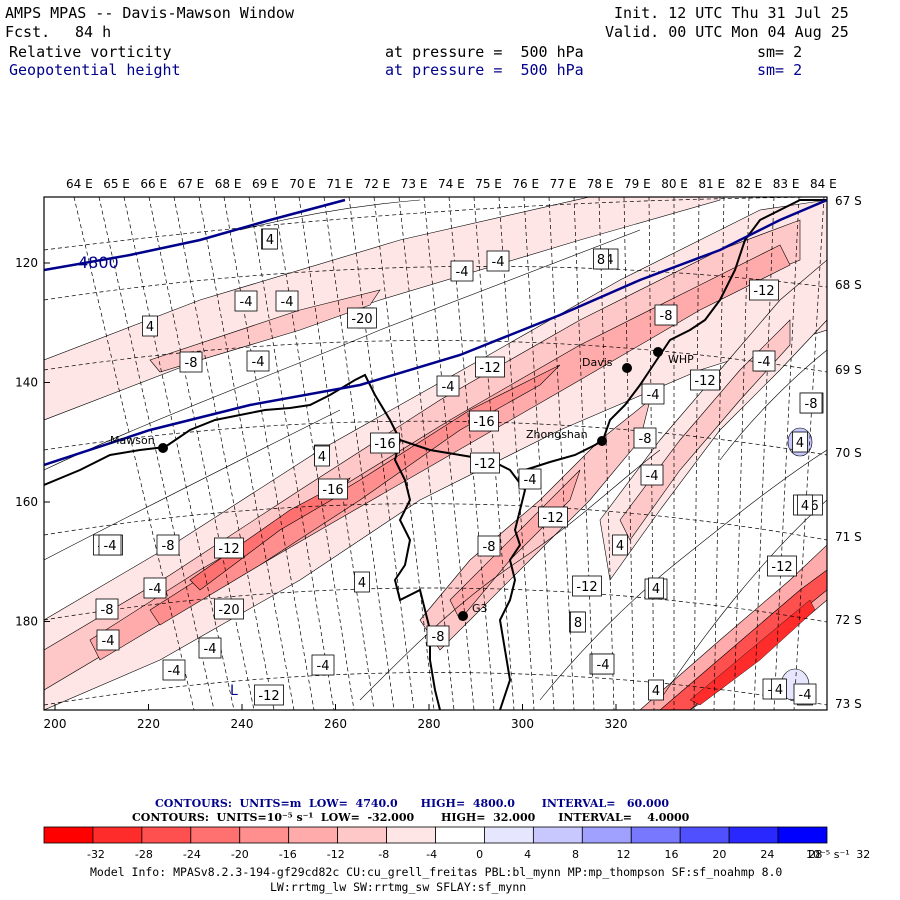 This screenshot has height=900, width=900. What do you see at coordinates (624, 854) in the screenshot?
I see `color-scale-label: 12` at bounding box center [624, 854].